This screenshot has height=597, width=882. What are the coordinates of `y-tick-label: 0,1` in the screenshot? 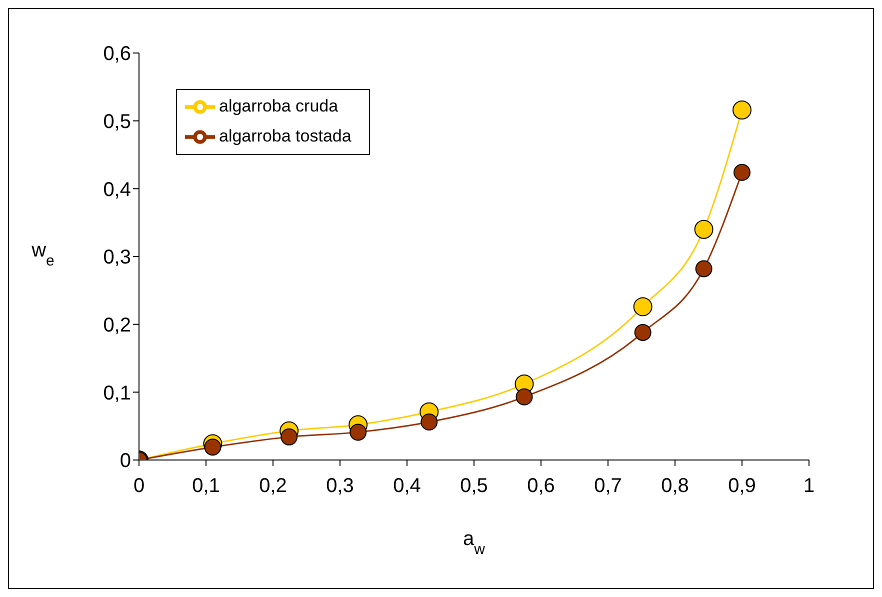 It's located at (117, 393).